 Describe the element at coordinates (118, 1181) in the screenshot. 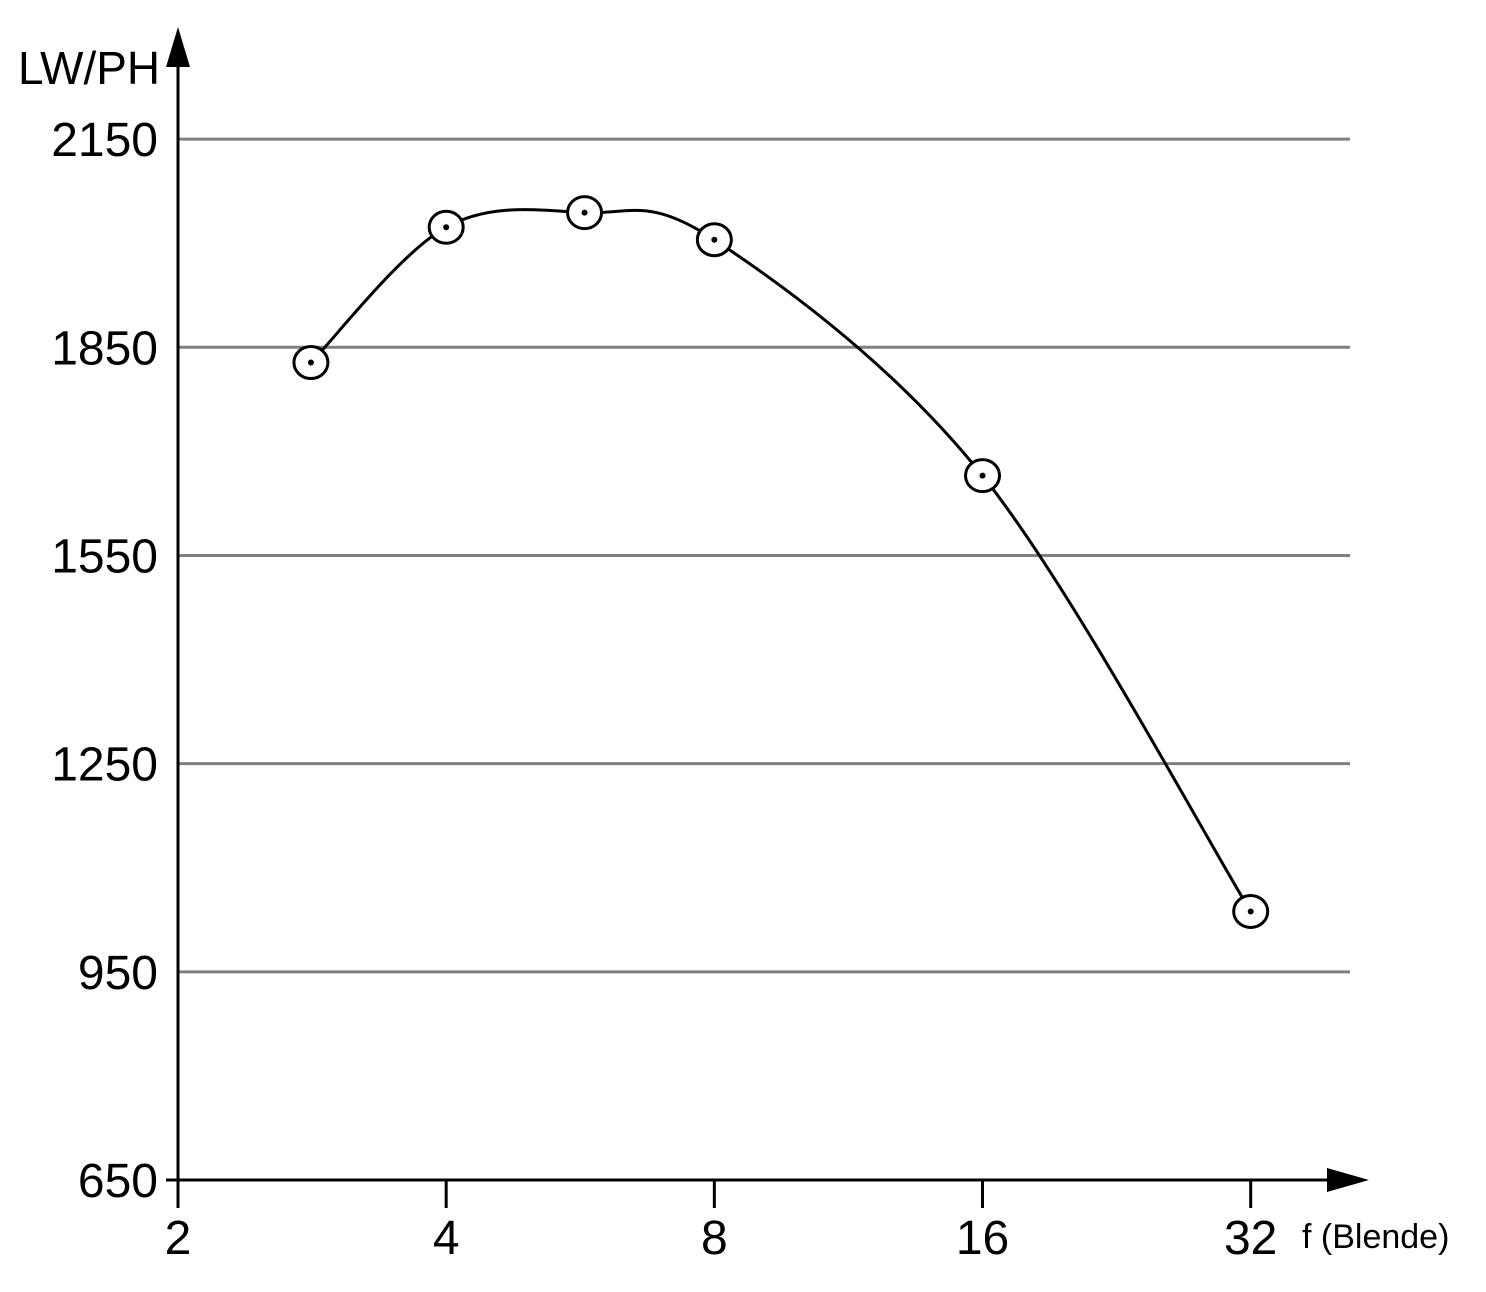

I see `y-tick-label: 650` at that location.